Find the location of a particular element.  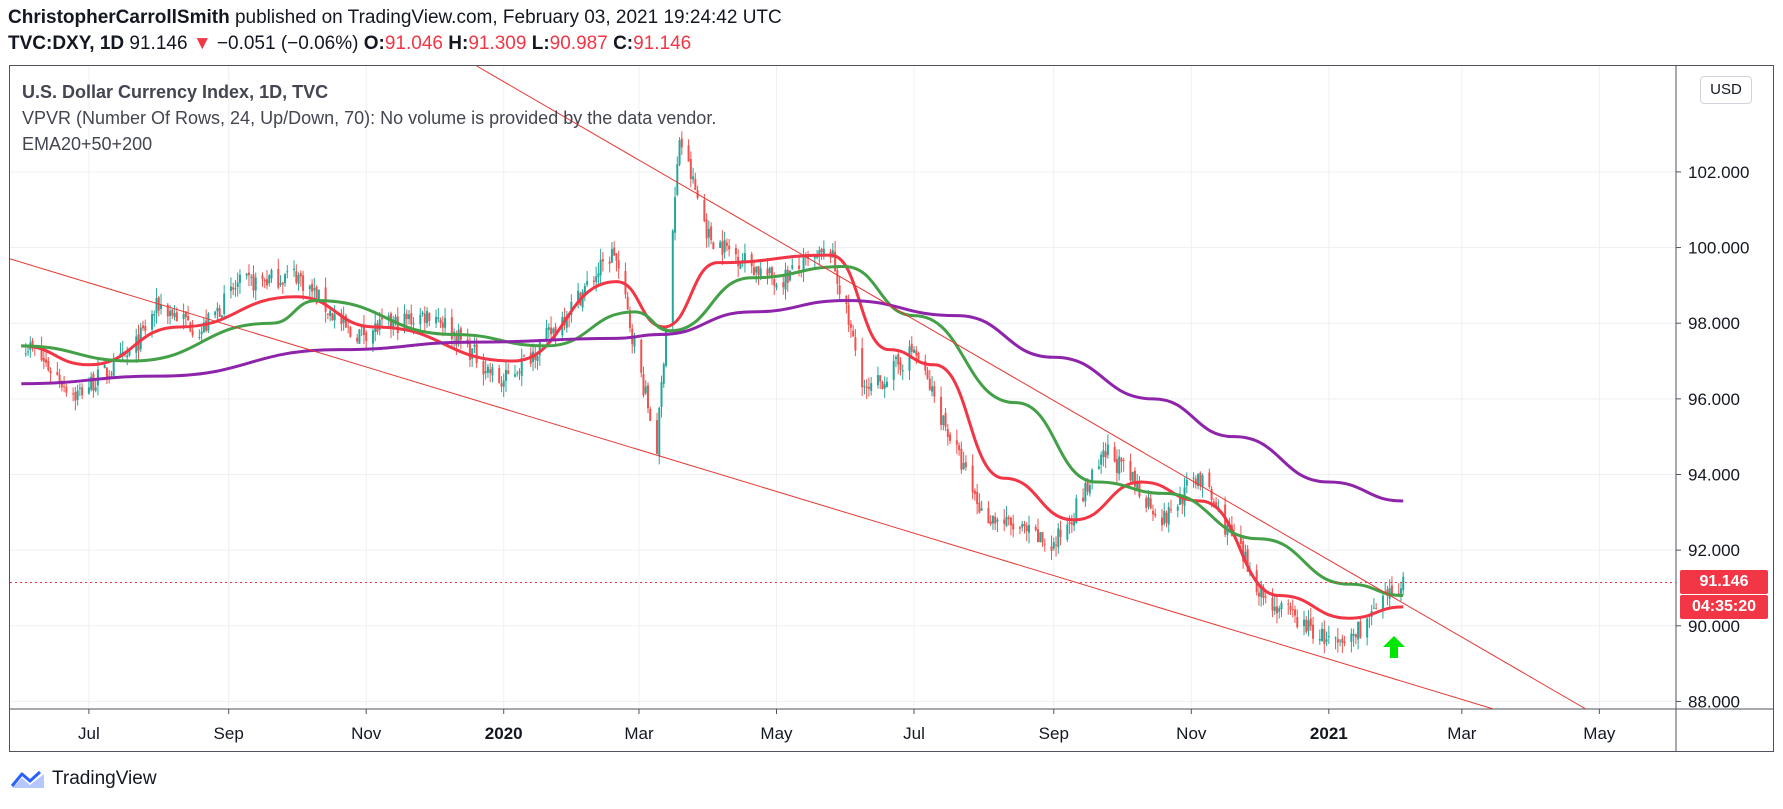

last-price: 91.146 is located at coordinates (158, 43).